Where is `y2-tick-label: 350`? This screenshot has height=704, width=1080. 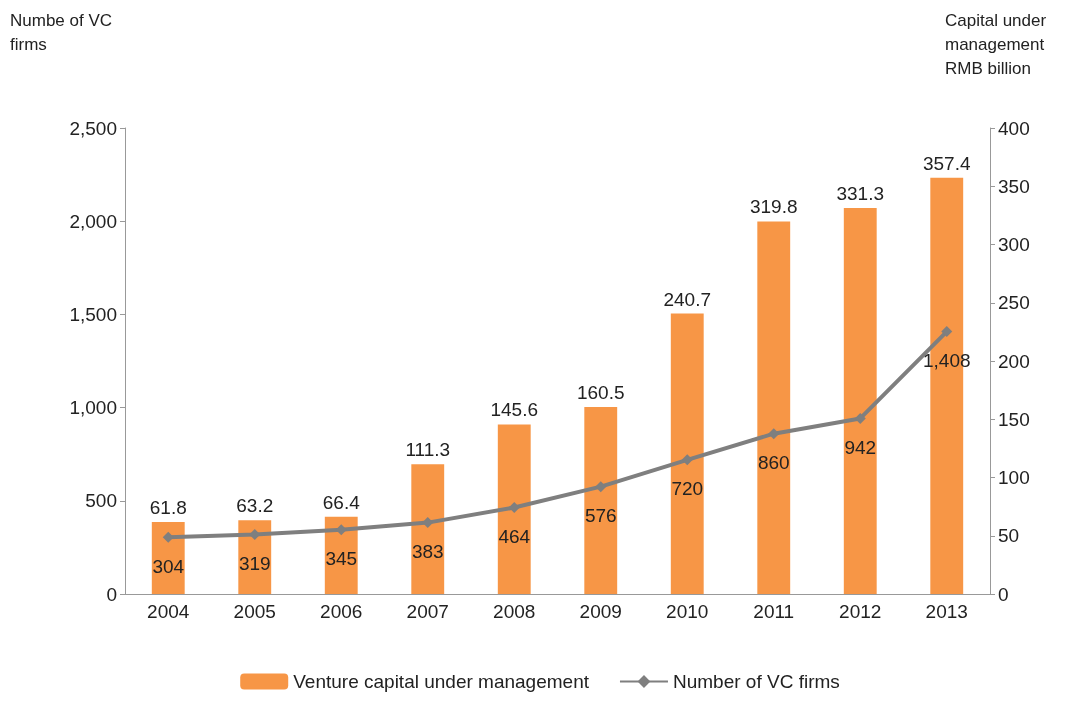
y2-tick-label: 350 is located at coordinates (1014, 186).